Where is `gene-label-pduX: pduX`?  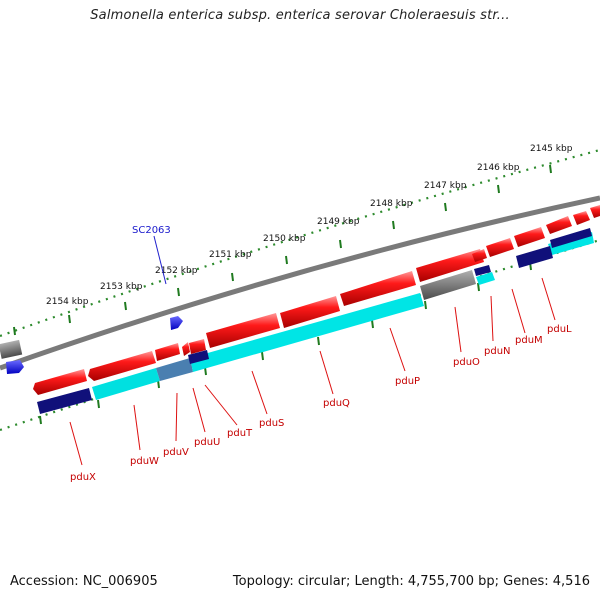
gene-label-pduX: pduX is located at coordinates (83, 477).